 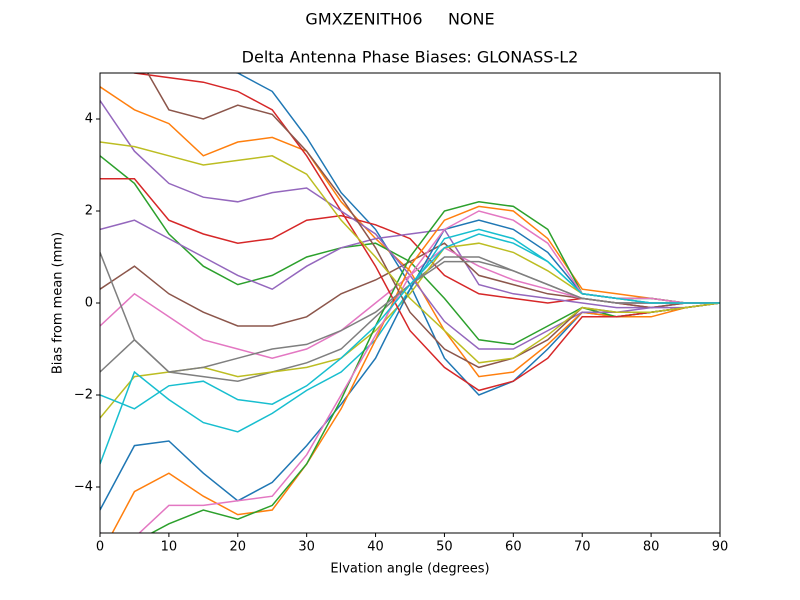 What do you see at coordinates (513, 547) in the screenshot?
I see `x-tick-label: 60` at bounding box center [513, 547].